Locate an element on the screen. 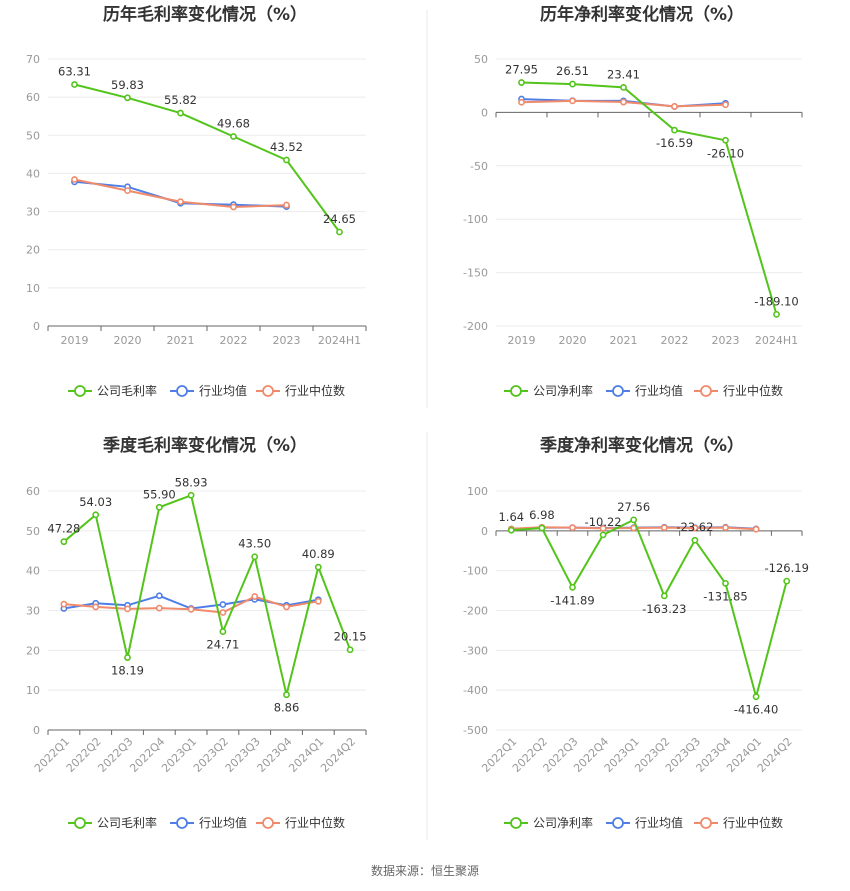 The image size is (850, 891). data-source-note: 数据来源：恒生聚源 is located at coordinates (424, 871).